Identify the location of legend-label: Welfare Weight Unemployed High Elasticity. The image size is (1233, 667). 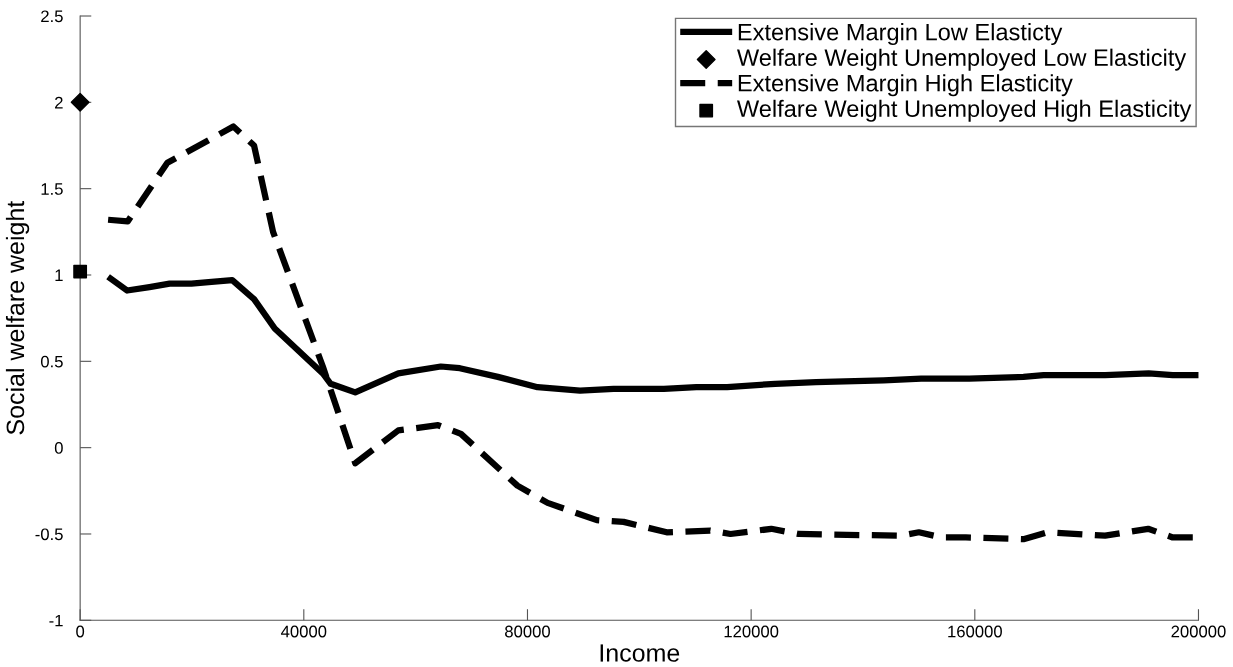
(964, 110).